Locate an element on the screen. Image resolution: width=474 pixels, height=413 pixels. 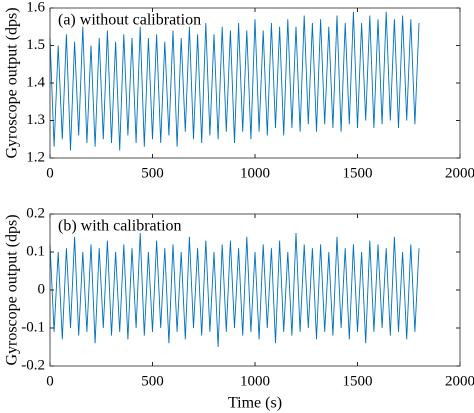
y-tick-label: 1.2 is located at coordinates (35, 157).